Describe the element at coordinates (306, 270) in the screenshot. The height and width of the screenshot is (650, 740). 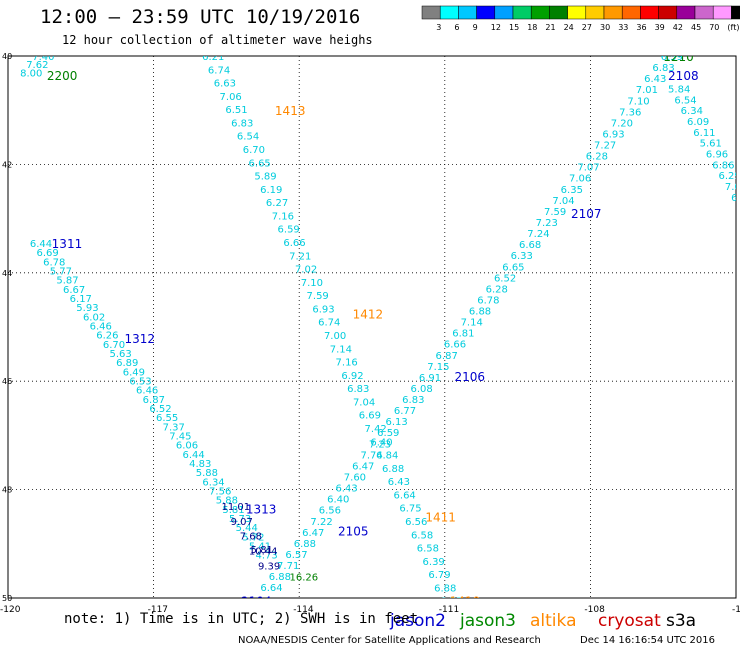
I see `wave-height-value: 7.02` at that location.